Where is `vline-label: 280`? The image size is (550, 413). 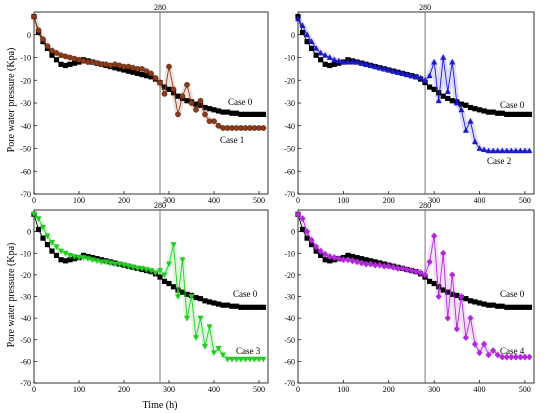
vline-label: 280 is located at coordinates (425, 205).